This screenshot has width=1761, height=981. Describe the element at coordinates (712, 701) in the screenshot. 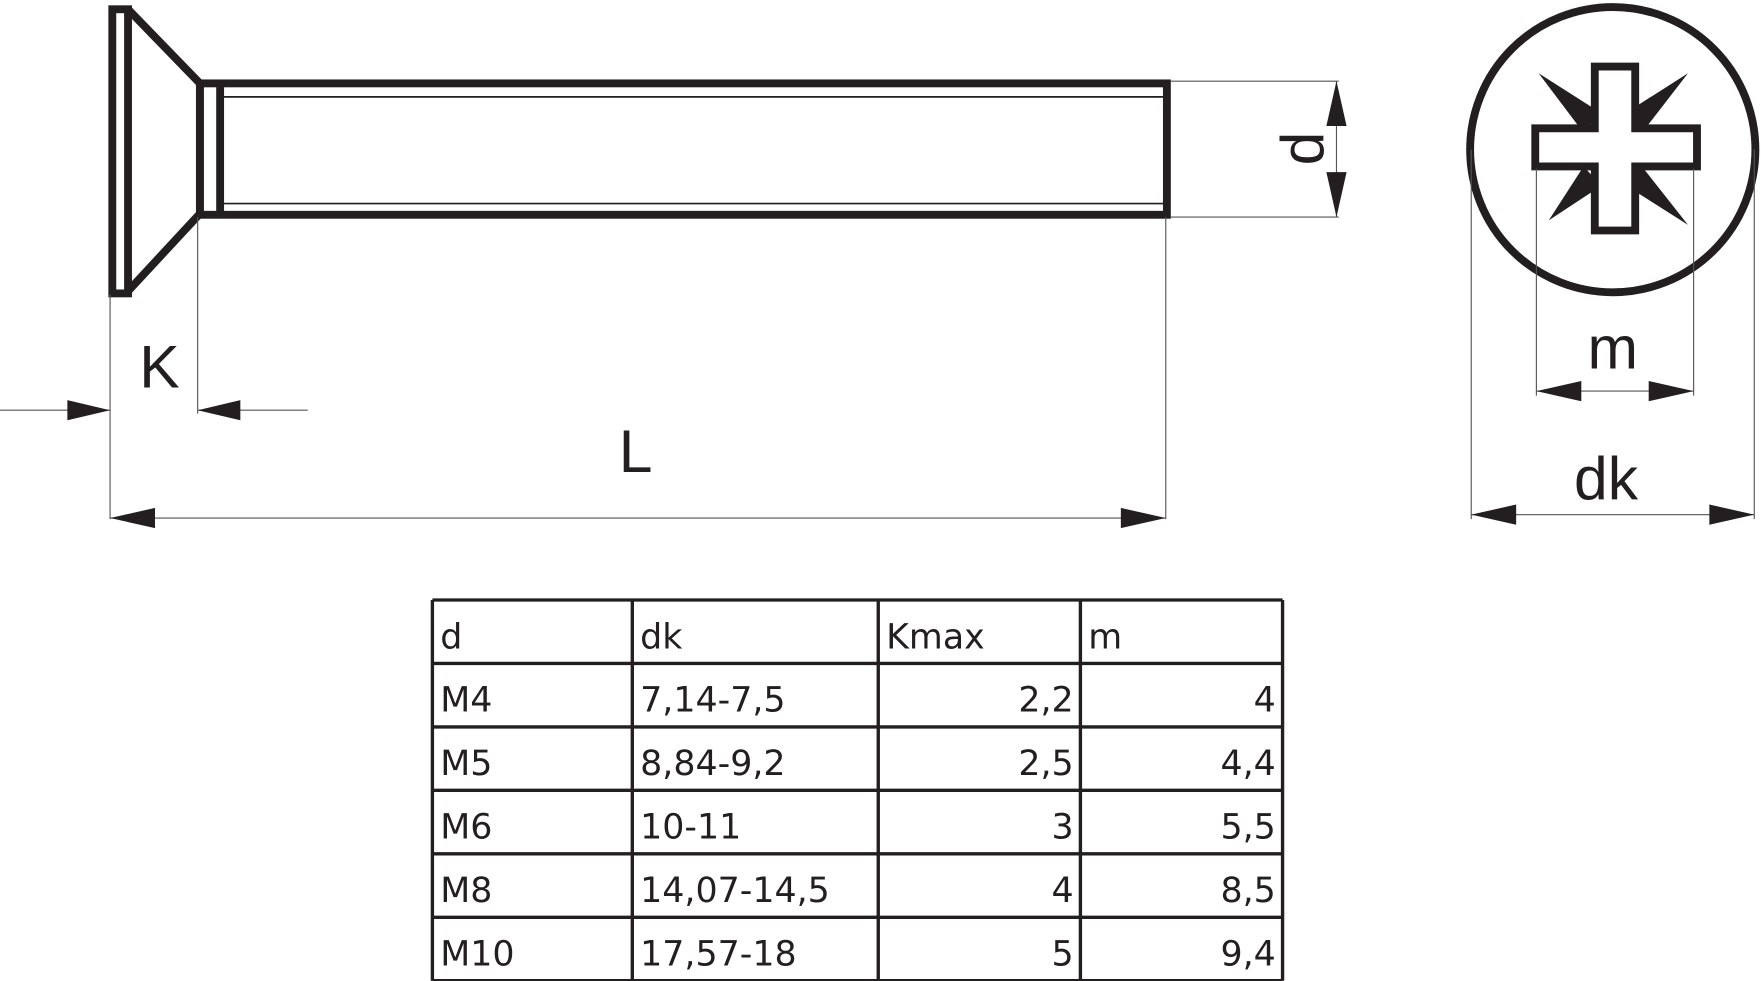

I see `table-cell: 7,14-7,5` at that location.